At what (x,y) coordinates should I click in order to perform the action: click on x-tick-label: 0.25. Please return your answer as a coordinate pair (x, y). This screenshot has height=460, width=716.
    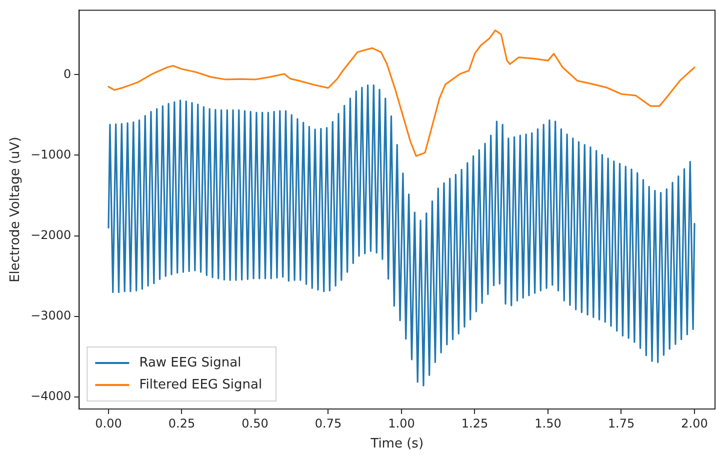
    Looking at the image, I should click on (182, 423).